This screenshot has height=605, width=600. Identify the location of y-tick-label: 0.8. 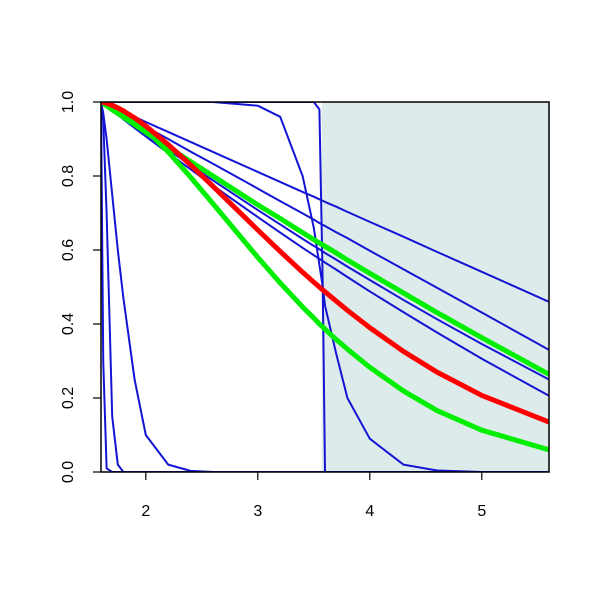
(68, 176).